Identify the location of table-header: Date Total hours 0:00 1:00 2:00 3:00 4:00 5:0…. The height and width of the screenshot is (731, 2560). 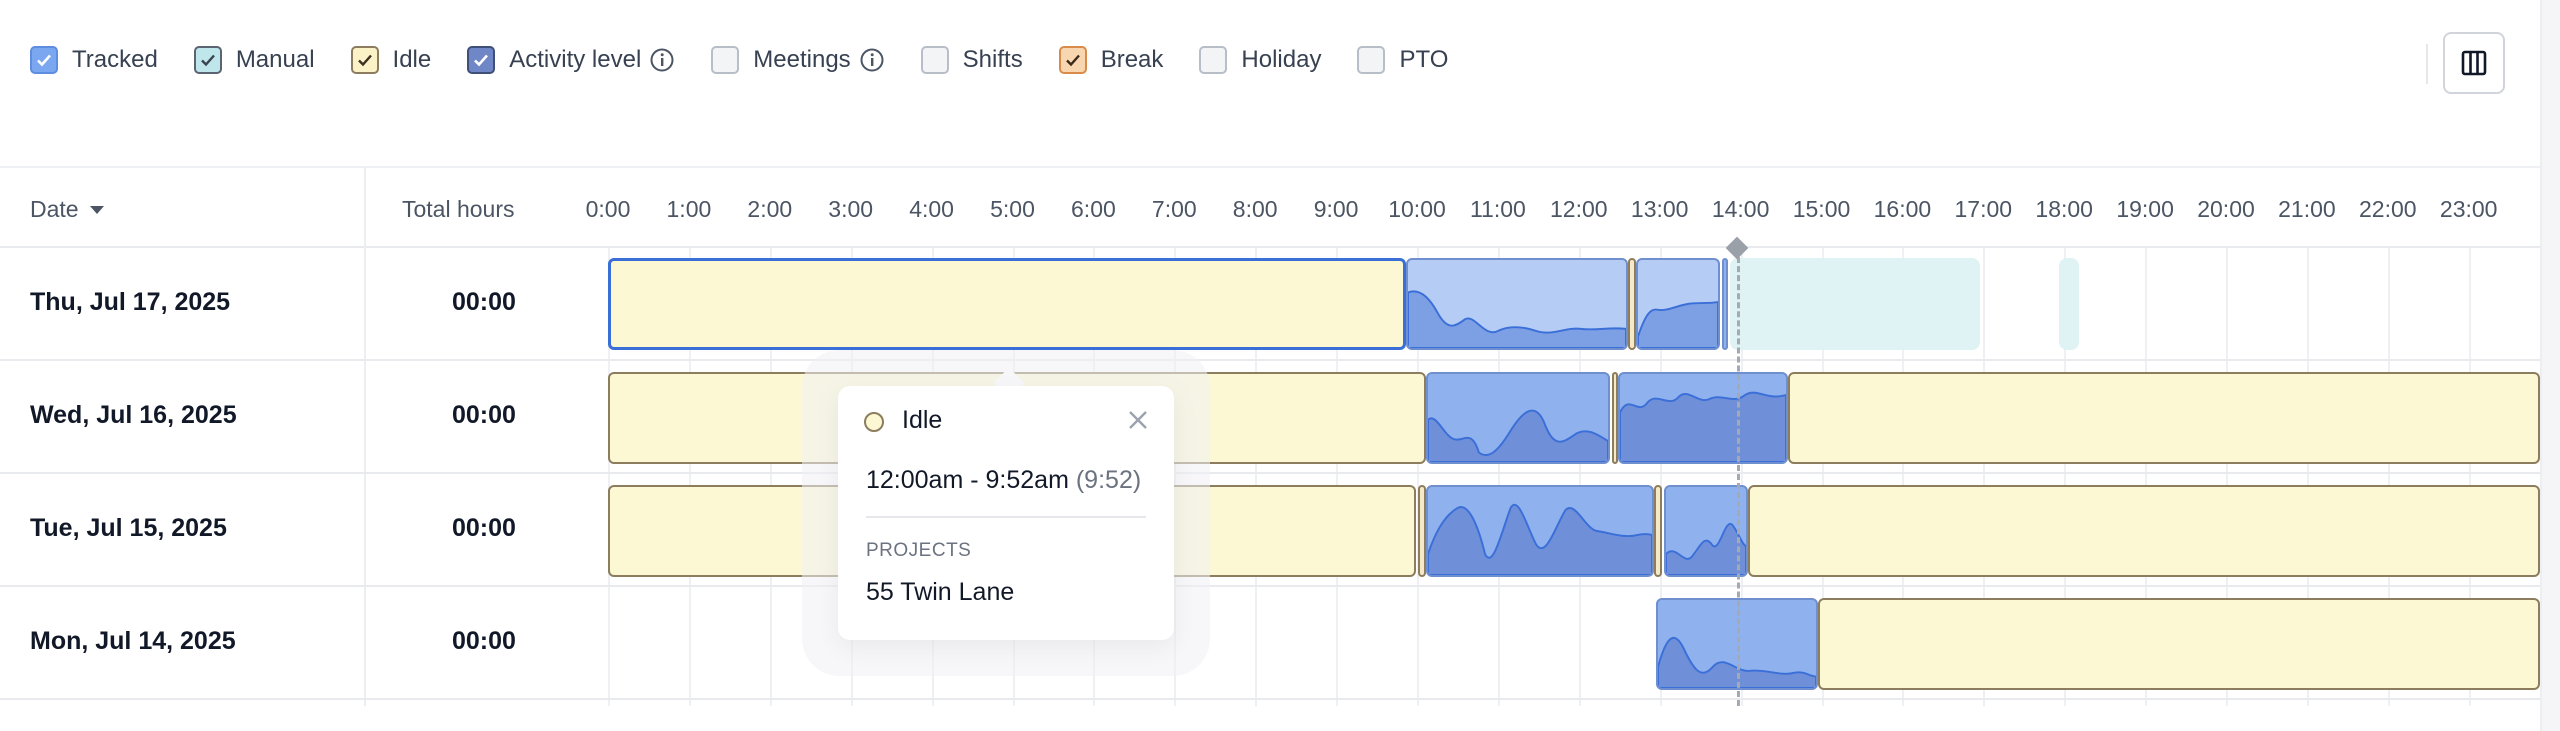
(1270, 207).